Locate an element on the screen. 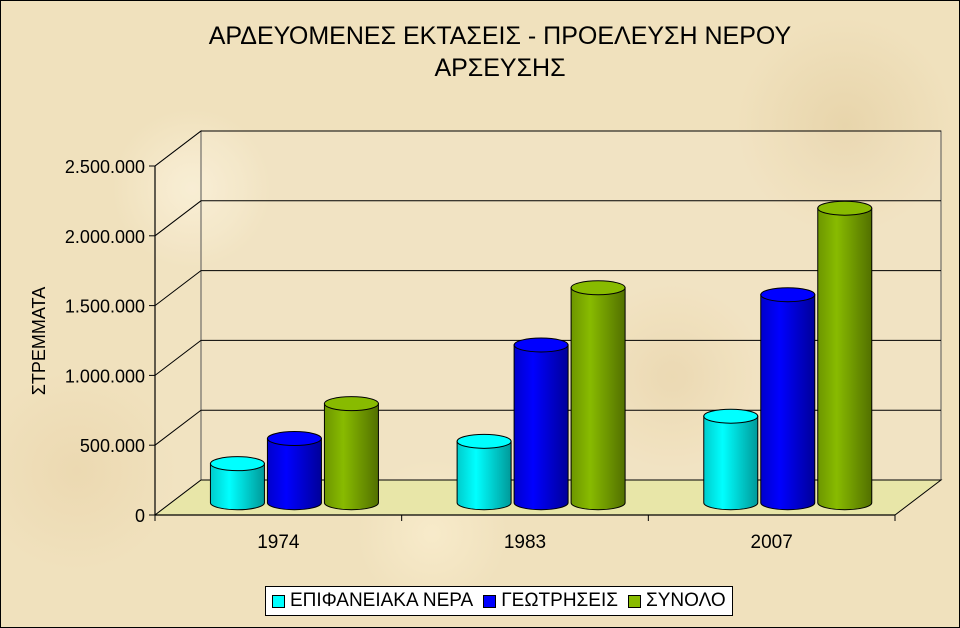 This screenshot has width=960, height=628. legend: ΕΠΙΦΑΝΕΙΑΚΑ ΝΕΡΑ ΓΕΩΤΡΗΣΕΙΣ ΣΥΝΟΛΟ is located at coordinates (499, 601).